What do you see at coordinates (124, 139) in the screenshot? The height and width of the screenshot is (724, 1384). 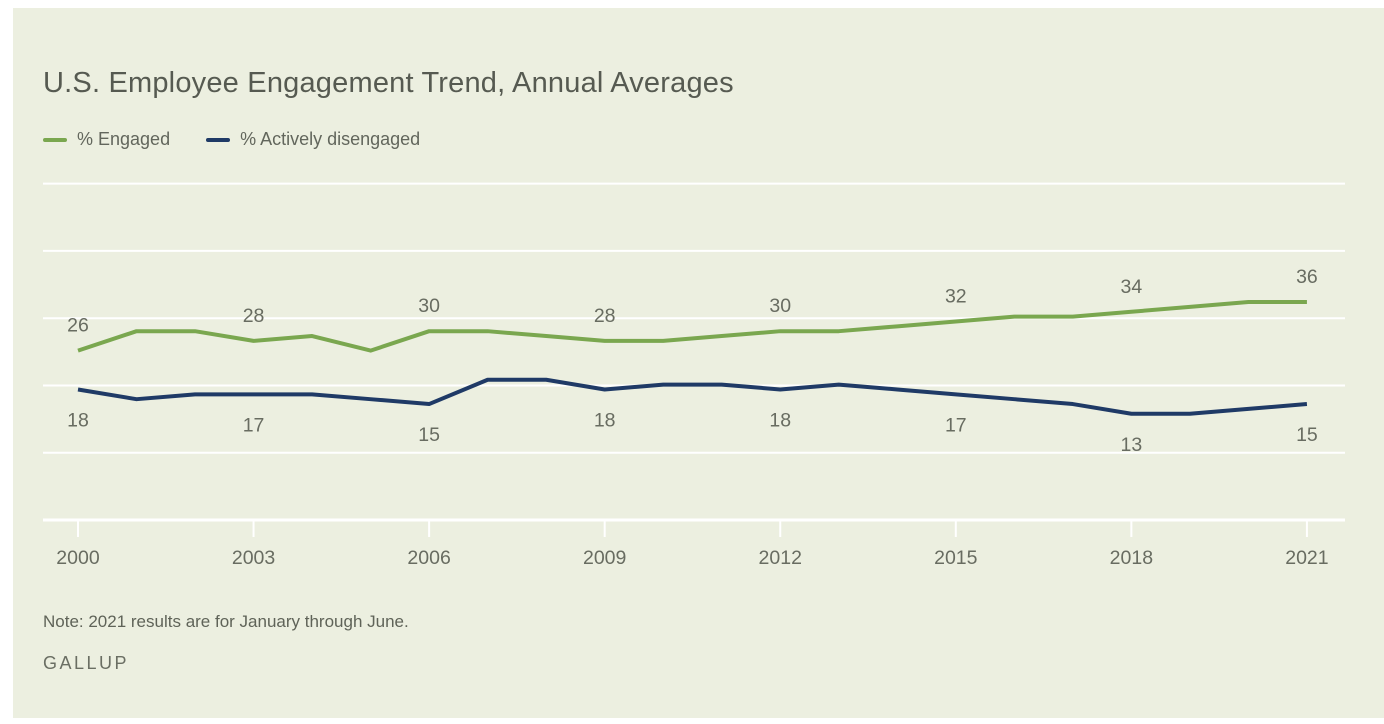 I see `legend-label-engaged: % Engaged` at bounding box center [124, 139].